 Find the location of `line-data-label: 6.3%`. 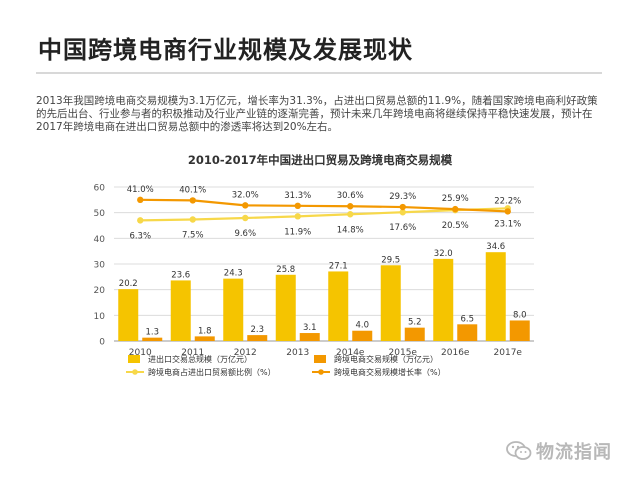

line-data-label: 6.3% is located at coordinates (140, 236).